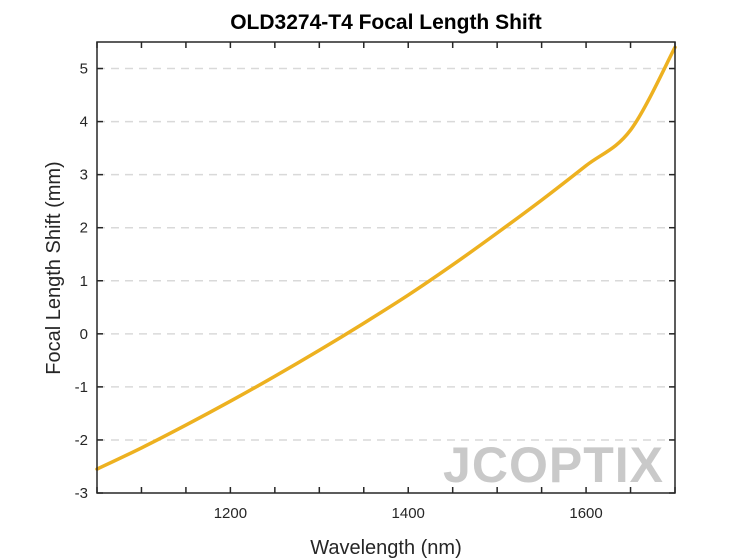 The height and width of the screenshot is (560, 747). I want to click on x-tick-label: 1400, so click(408, 513).